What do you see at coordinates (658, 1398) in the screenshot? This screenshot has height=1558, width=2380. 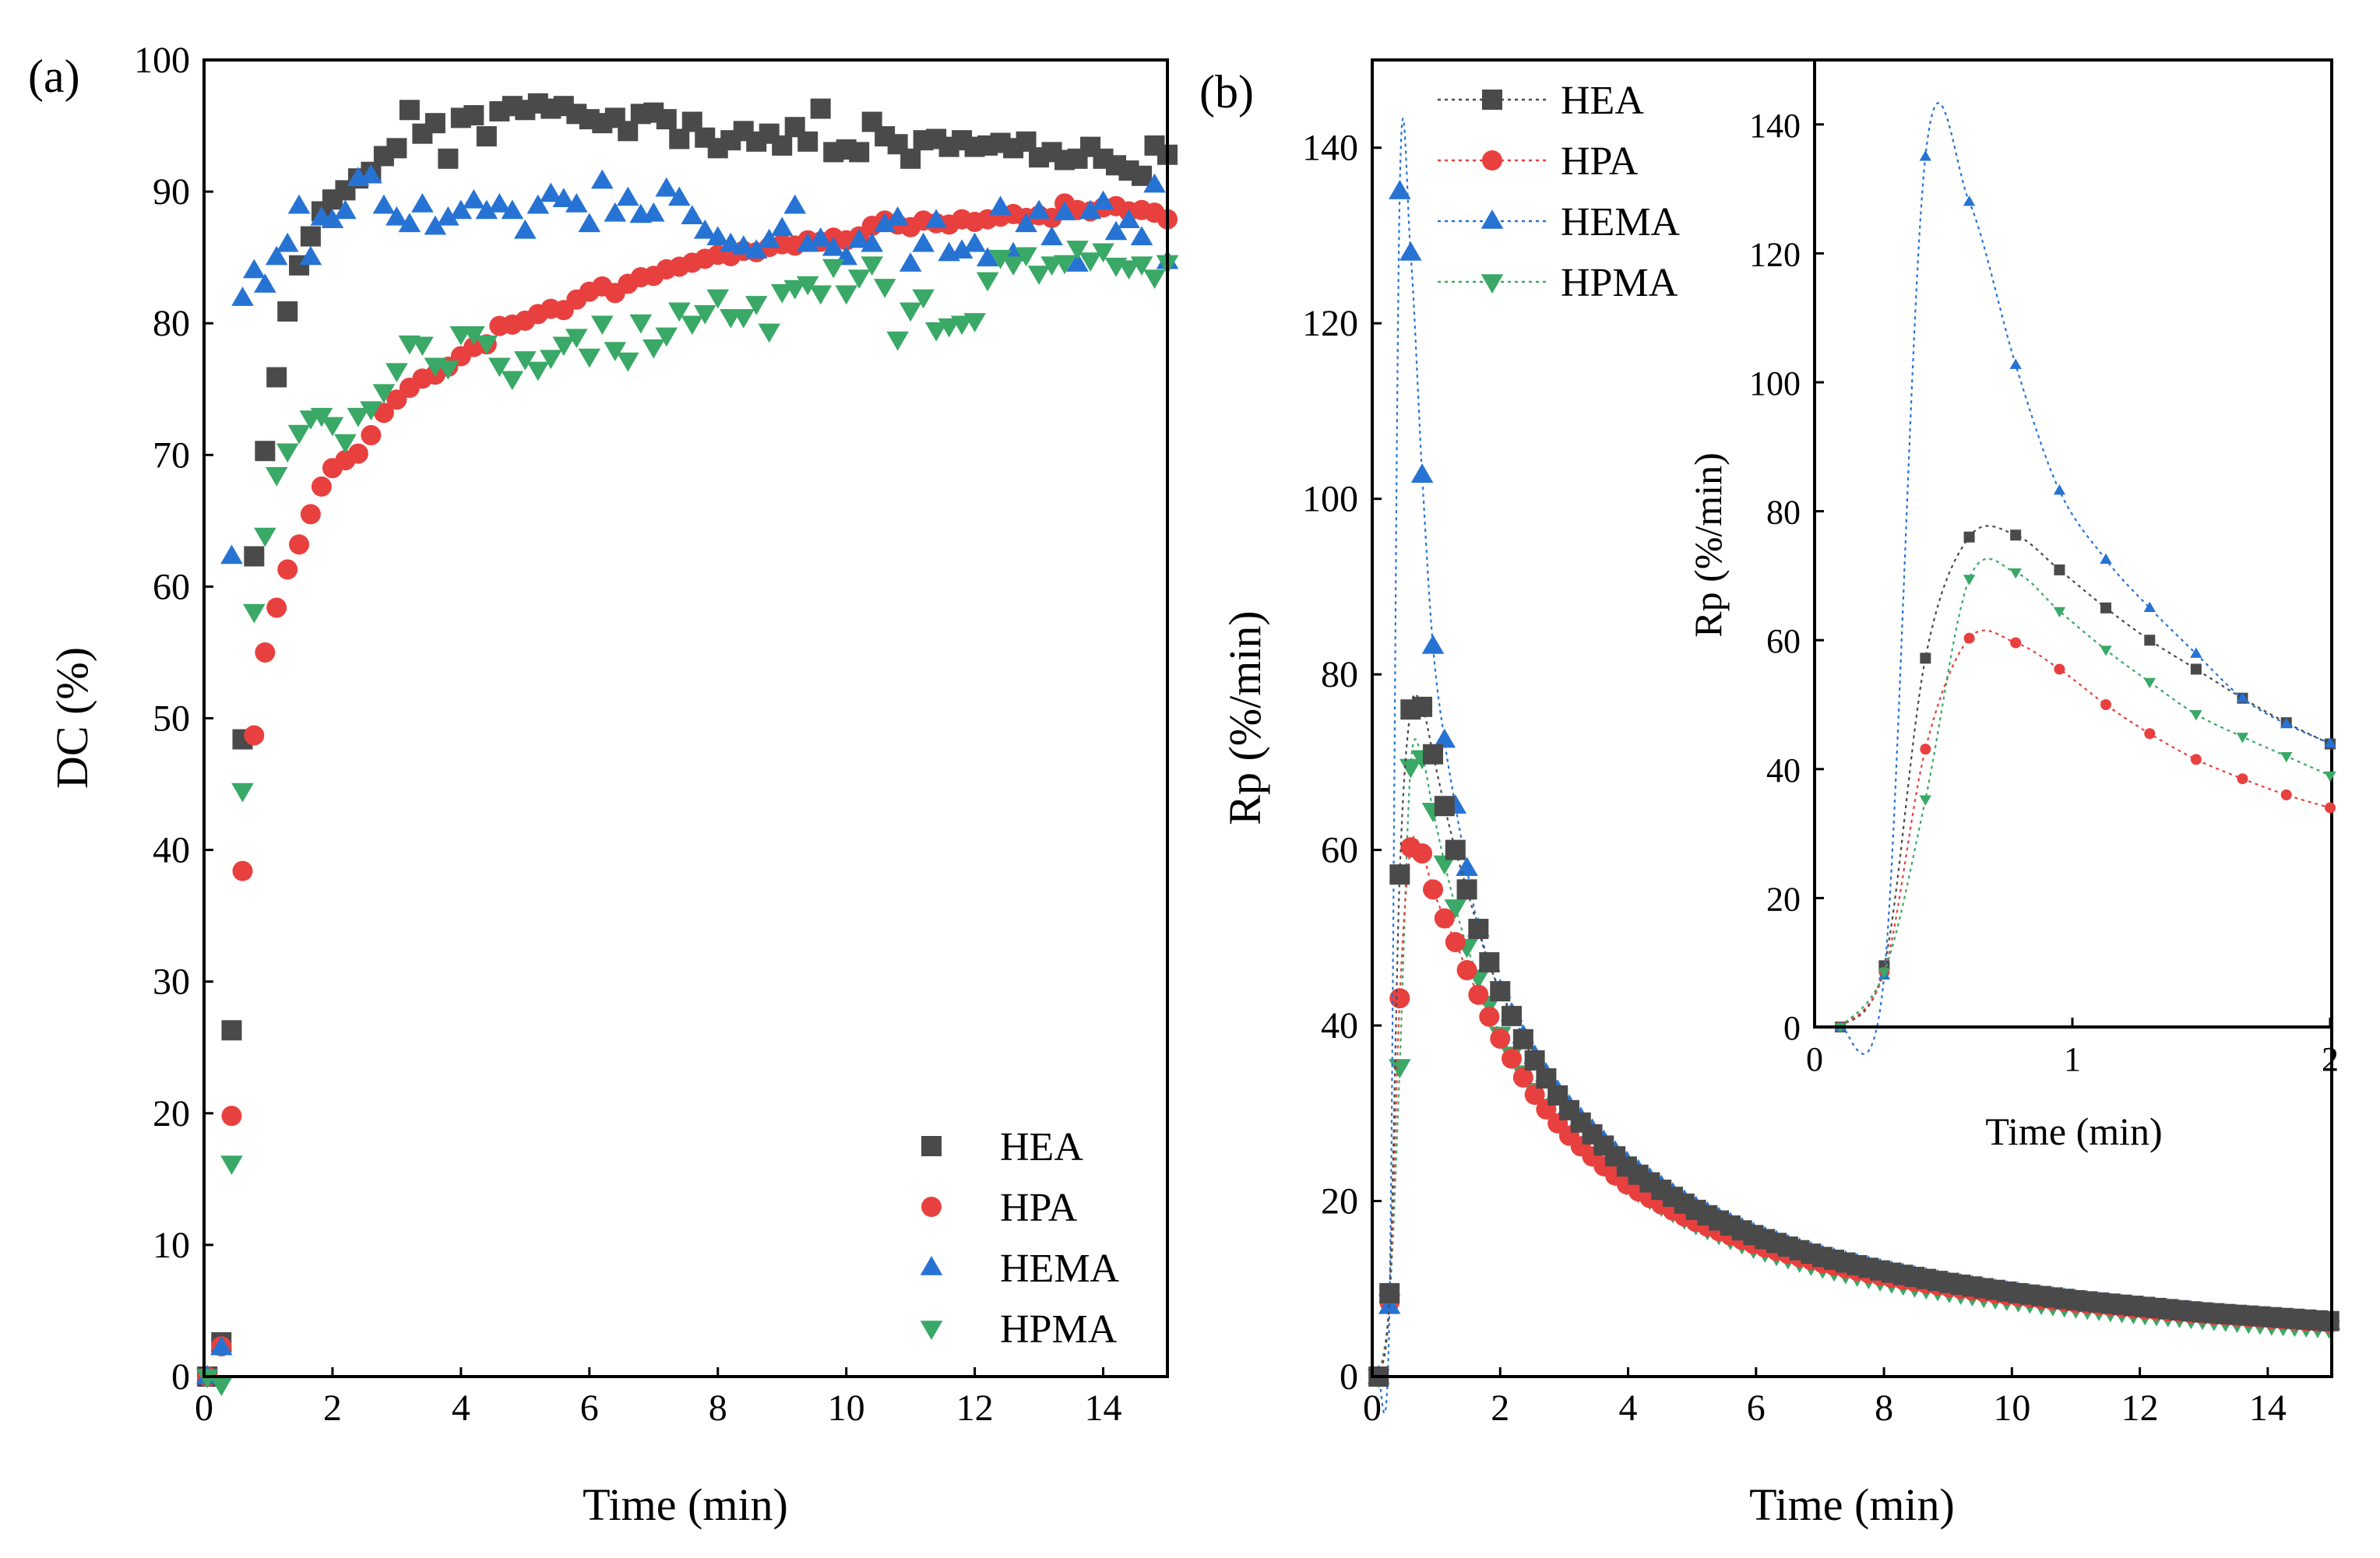 I see `panel-a-x-axis: 0 2 4 6 8 10 12 14` at bounding box center [658, 1398].